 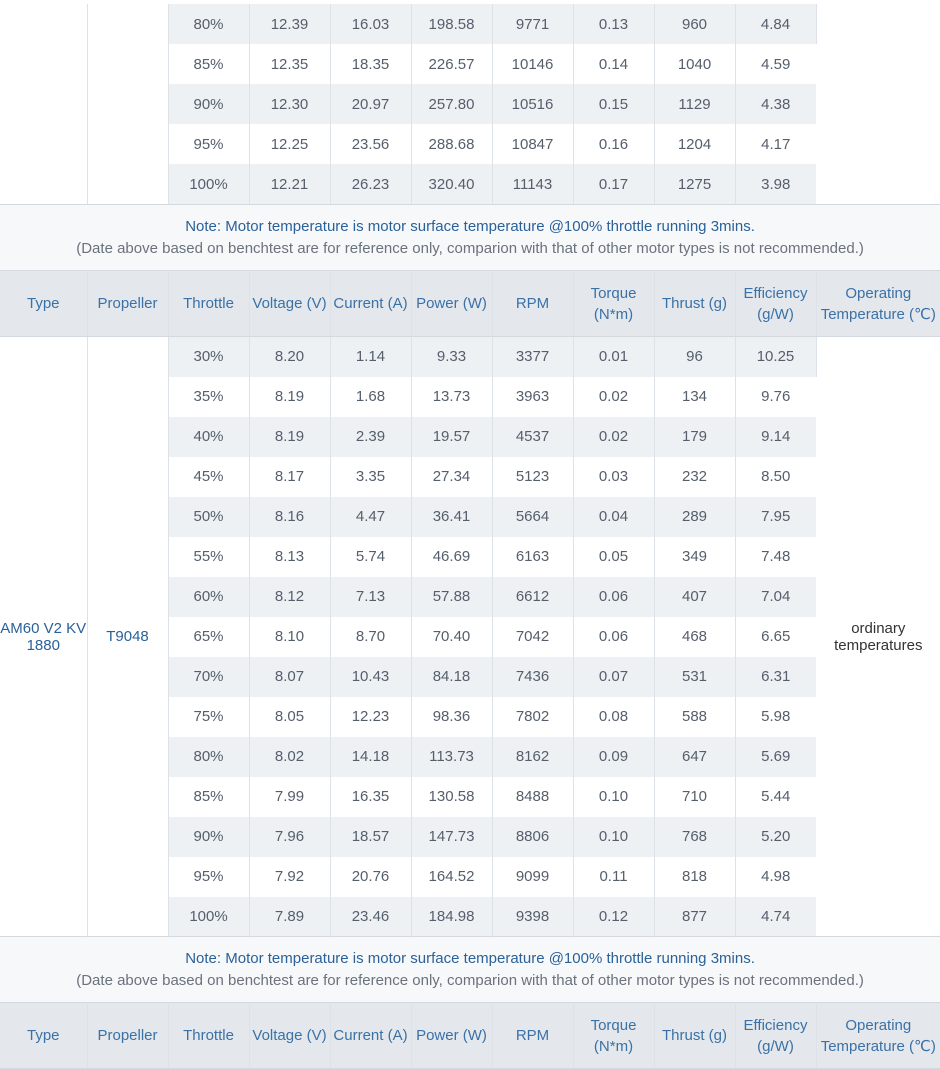 I want to click on header-throttle: Throttle, so click(x=209, y=1035).